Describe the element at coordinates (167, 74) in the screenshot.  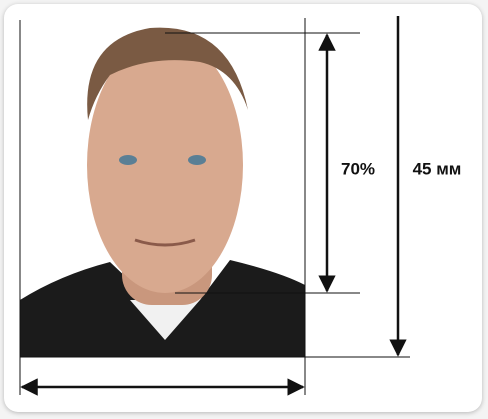
I see `hair` at that location.